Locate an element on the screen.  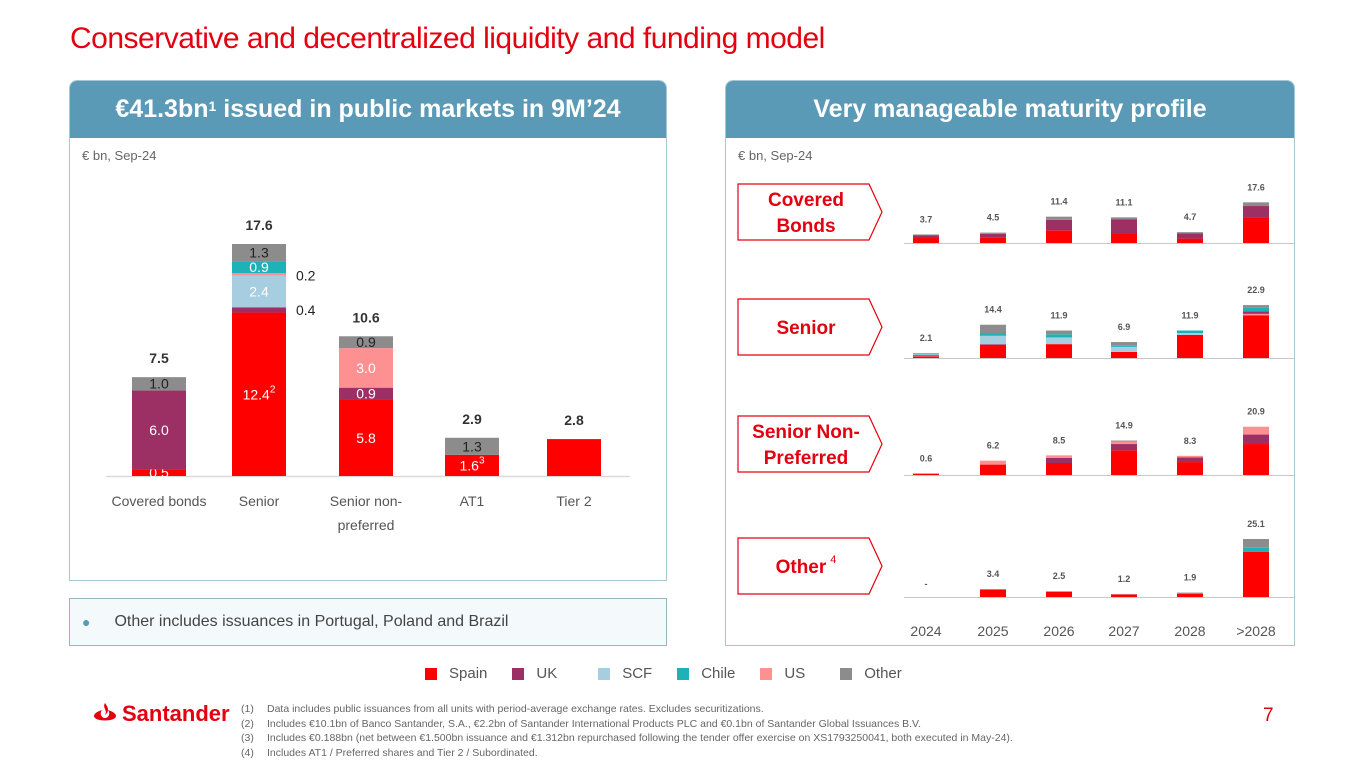
bar-total-label: 8.3 is located at coordinates (1190, 441).